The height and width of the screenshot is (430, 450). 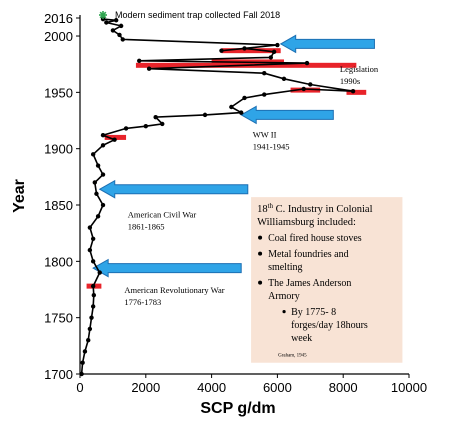 I want to click on x-tick-label: 6000, so click(x=277, y=387).